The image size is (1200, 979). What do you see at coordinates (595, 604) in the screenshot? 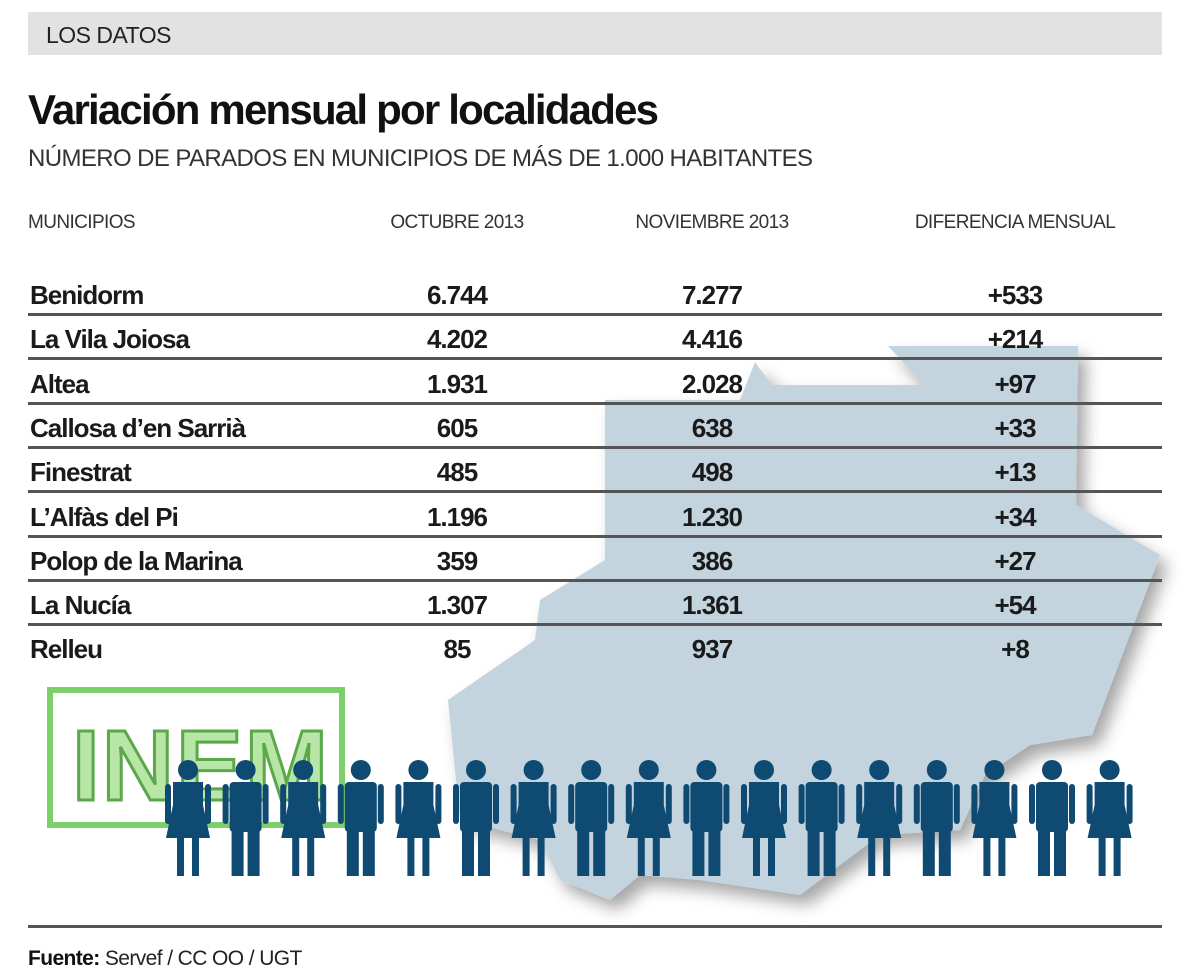
I see `table-row: La Nucía 1.307 1.361 +54` at bounding box center [595, 604].